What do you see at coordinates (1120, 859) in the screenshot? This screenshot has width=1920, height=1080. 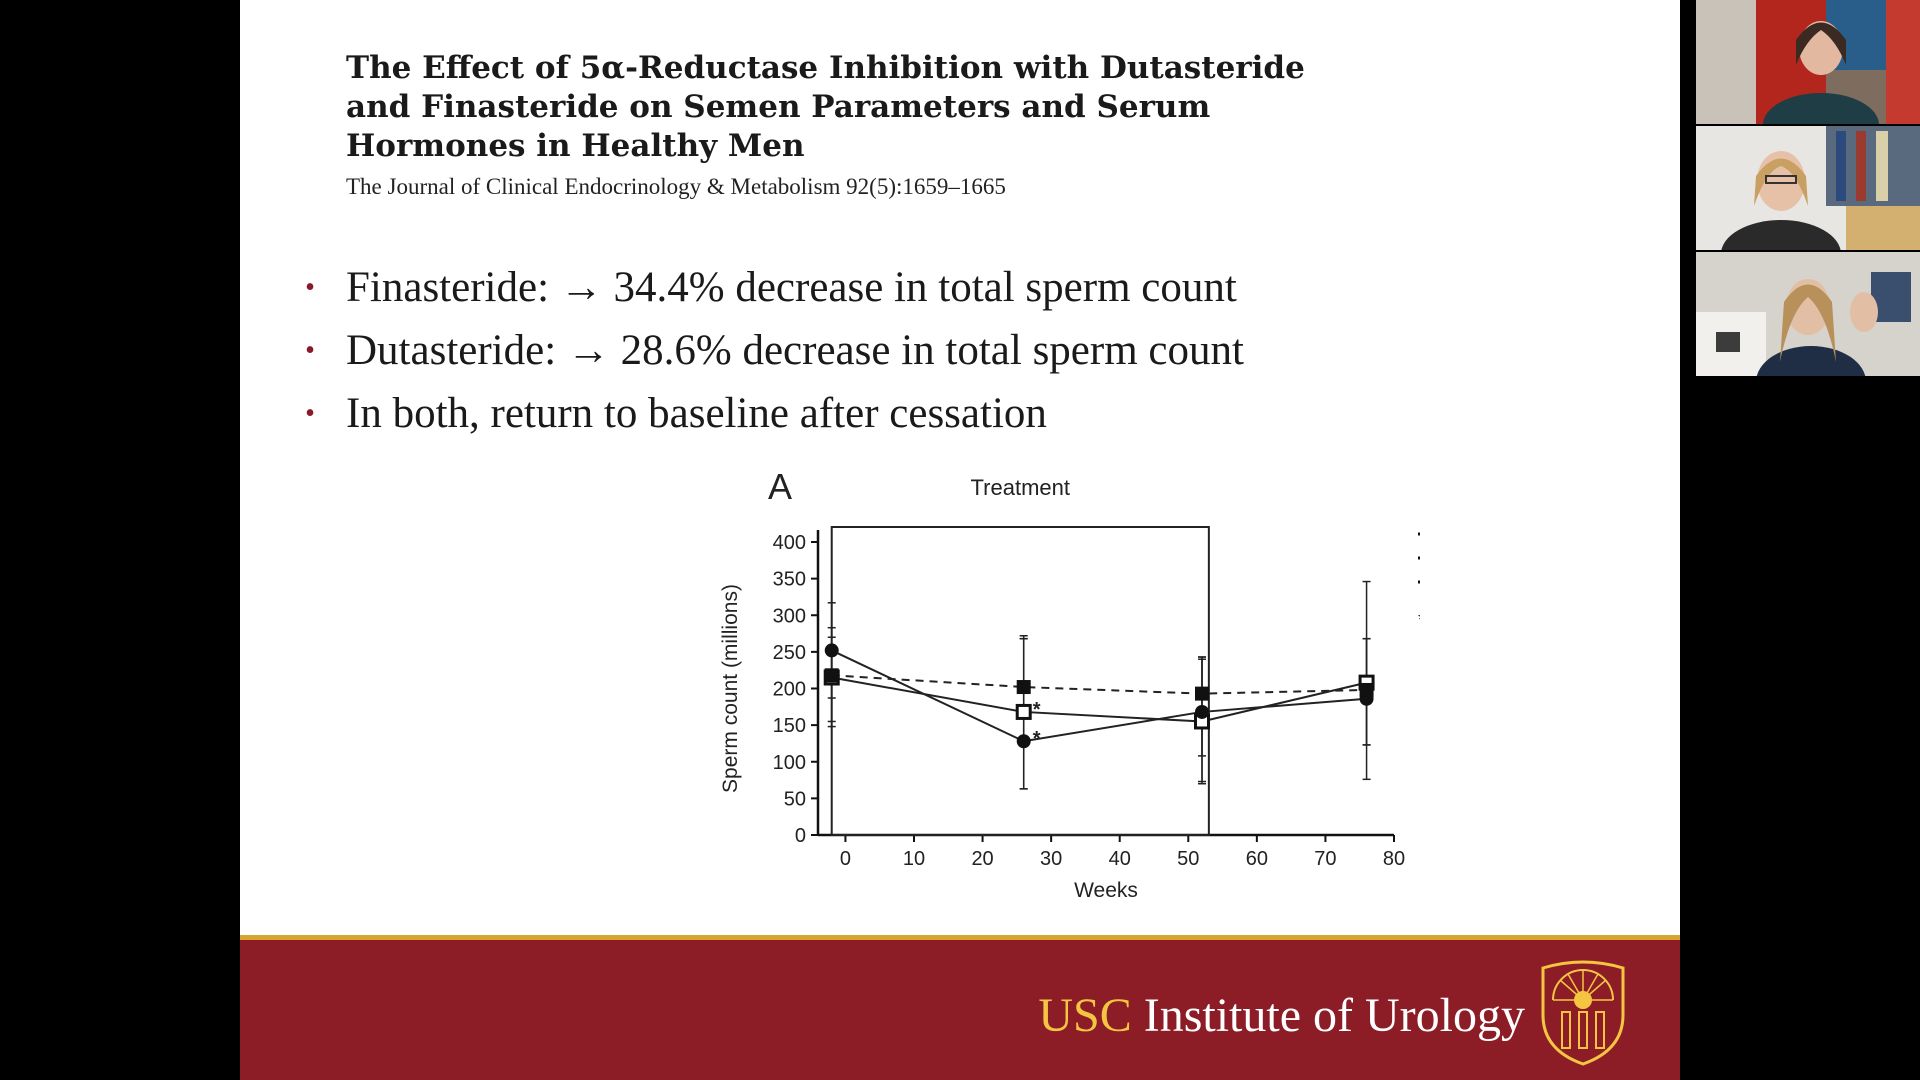 I see `x-tick-label: 40` at bounding box center [1120, 859].